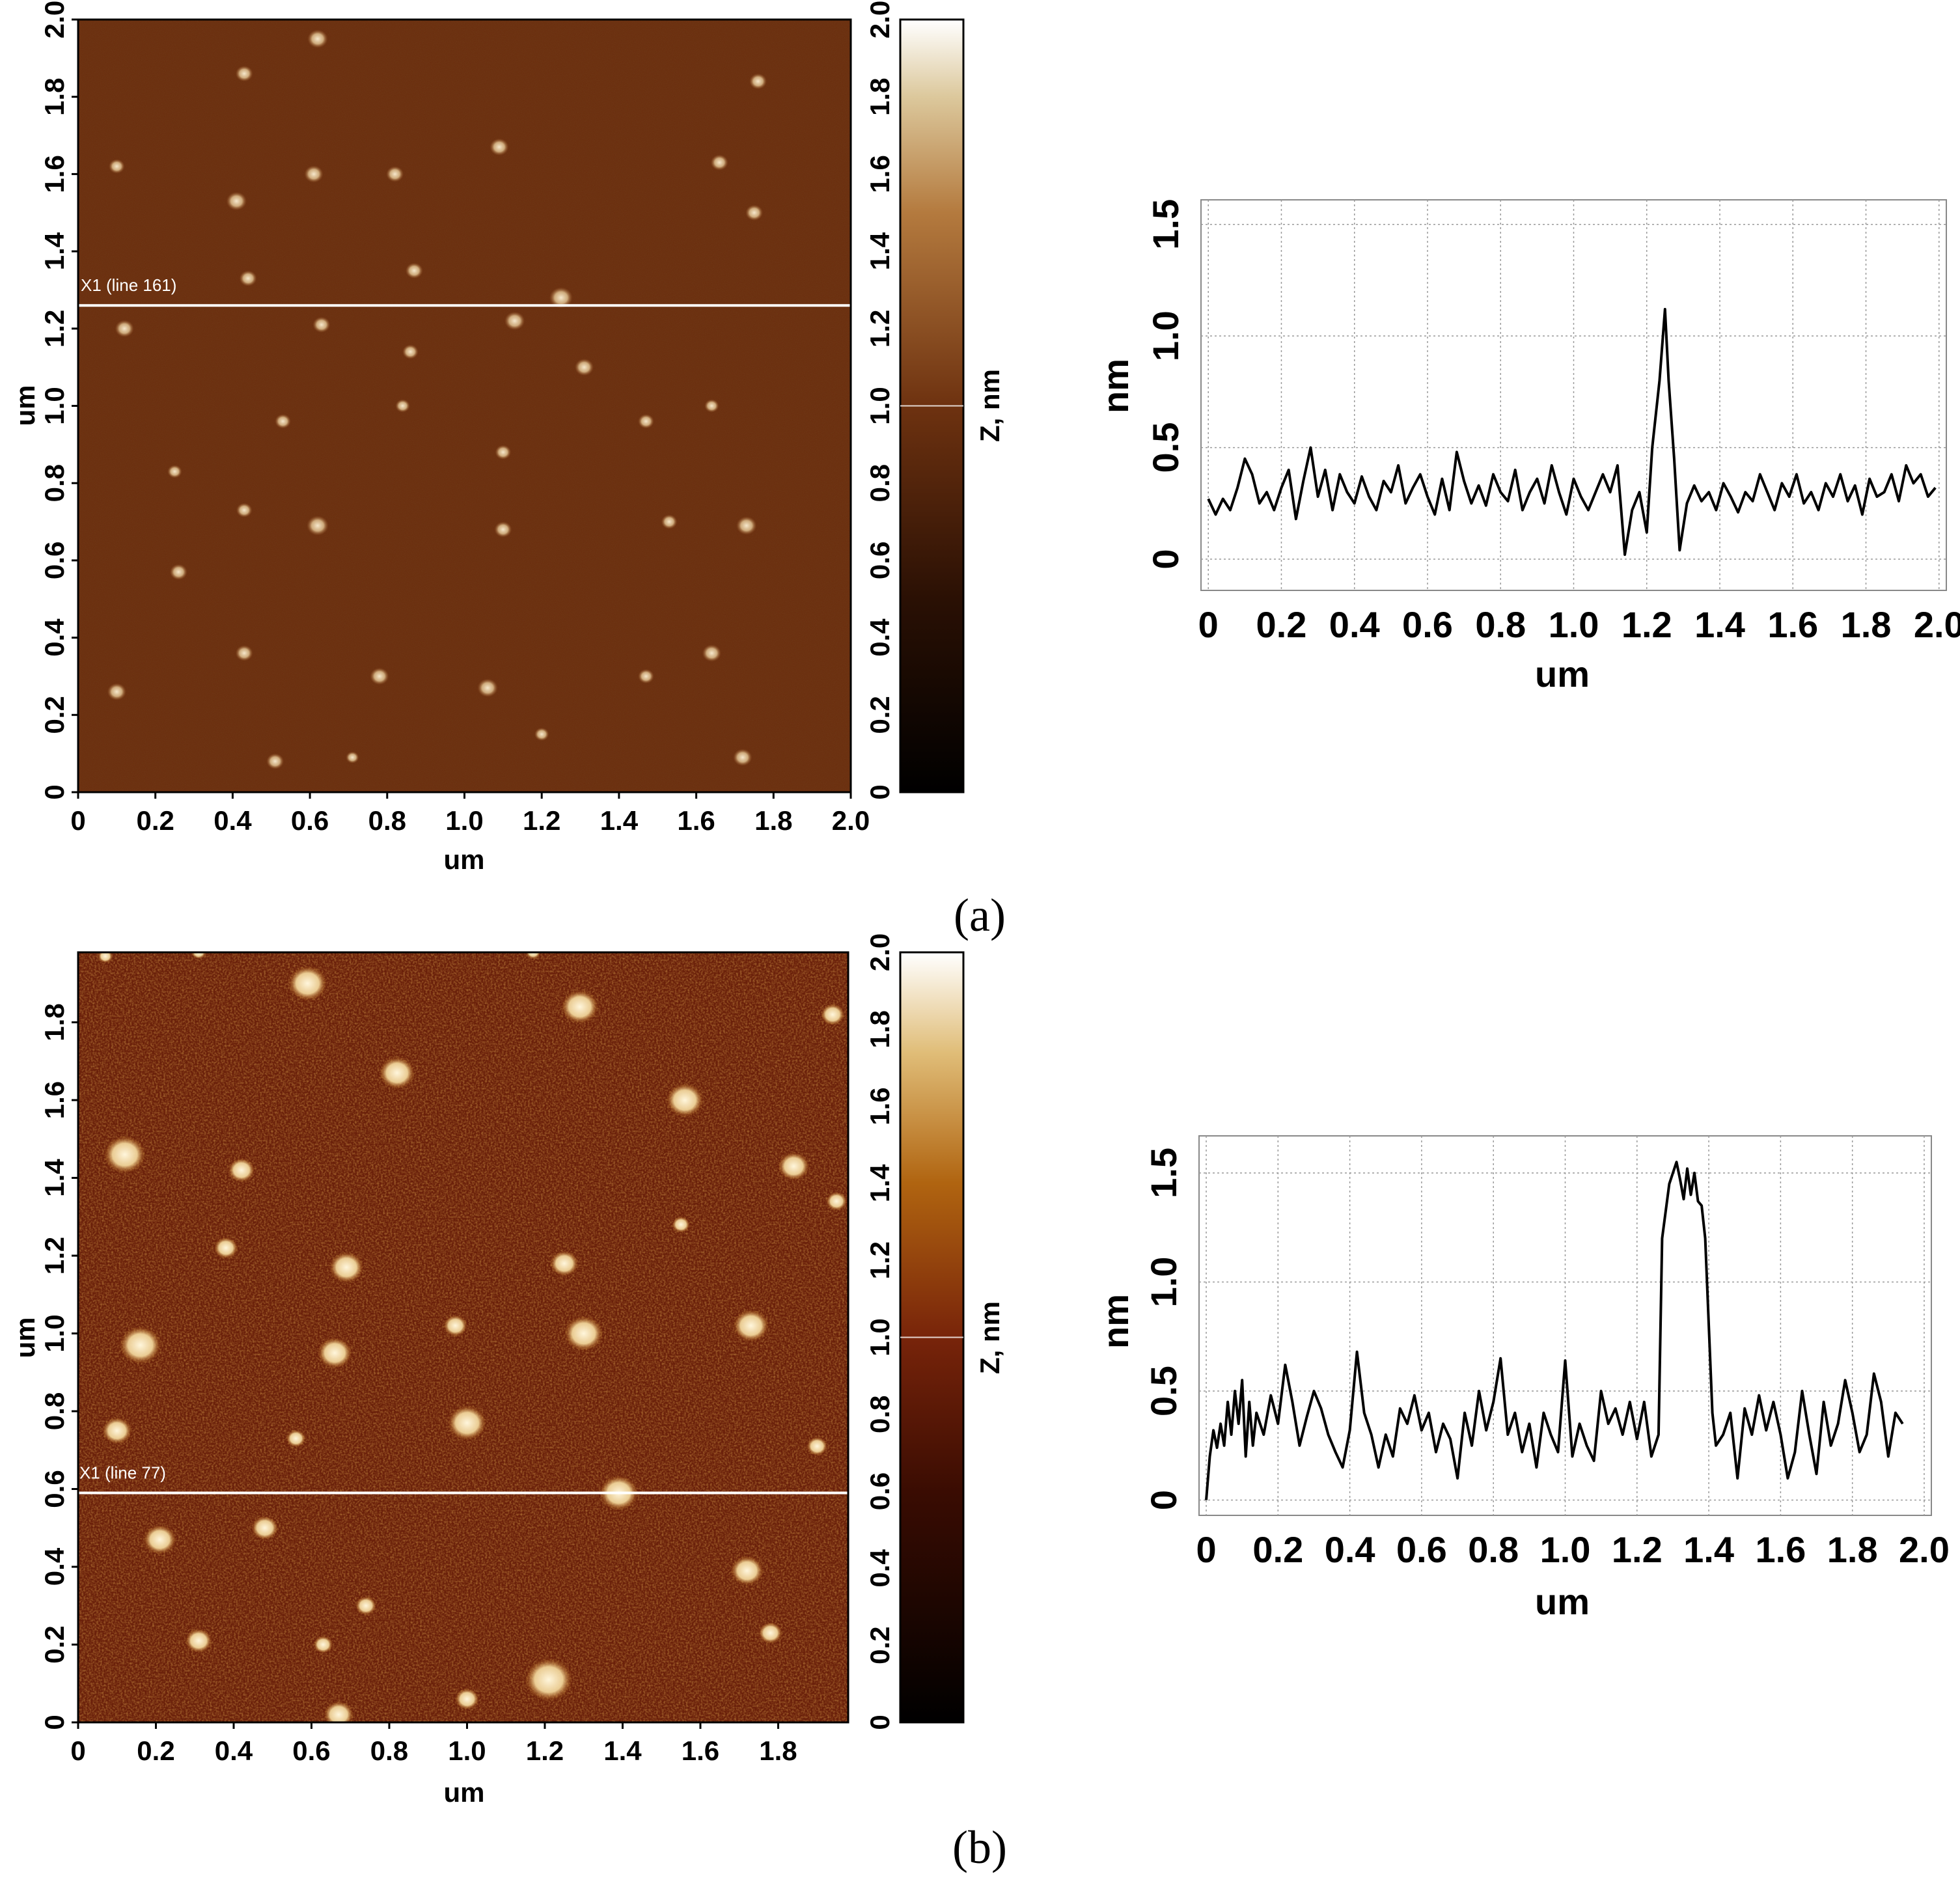 Image resolution: width=1960 pixels, height=1889 pixels. I want to click on panel-label-a: (a), so click(980, 915).